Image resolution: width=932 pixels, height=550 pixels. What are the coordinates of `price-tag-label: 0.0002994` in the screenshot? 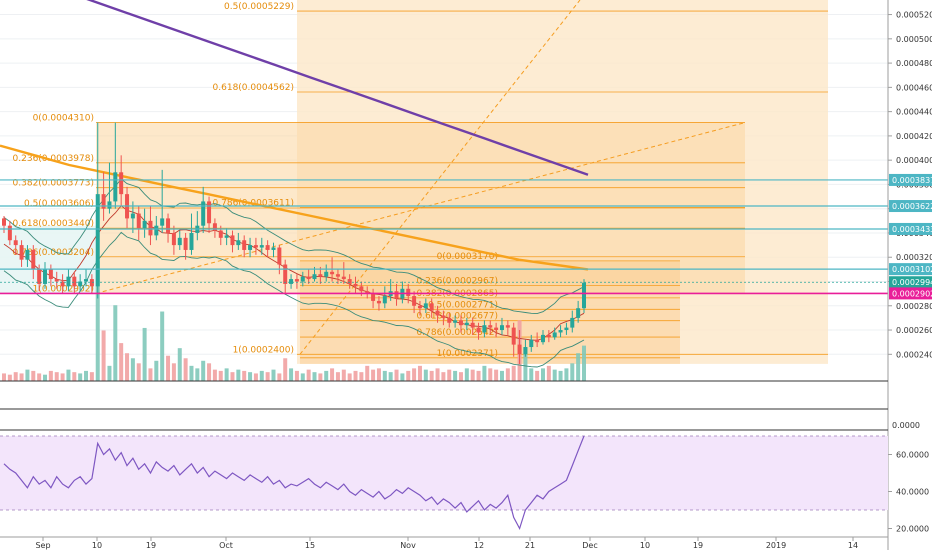 It's located at (912, 282).